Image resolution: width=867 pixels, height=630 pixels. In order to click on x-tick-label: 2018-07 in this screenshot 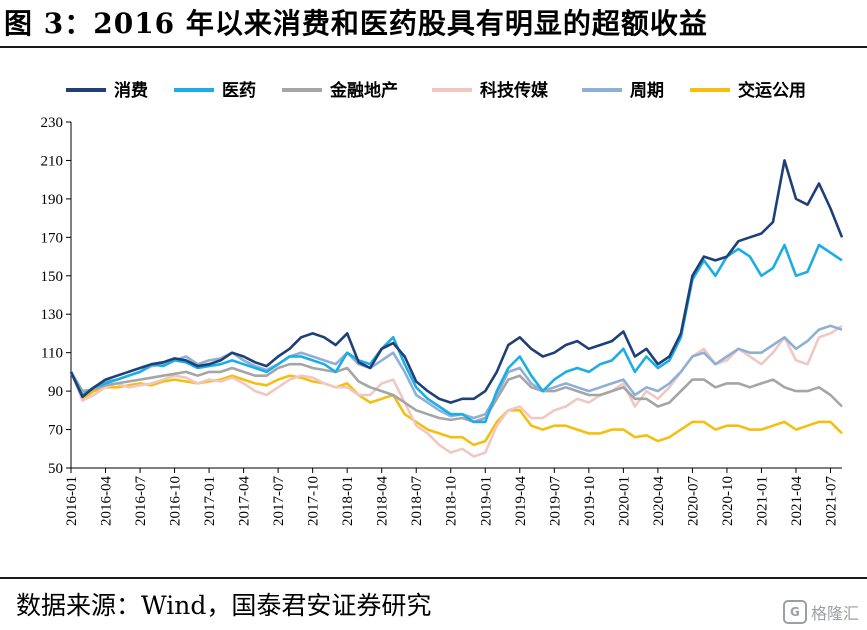, I will do `click(417, 501)`.